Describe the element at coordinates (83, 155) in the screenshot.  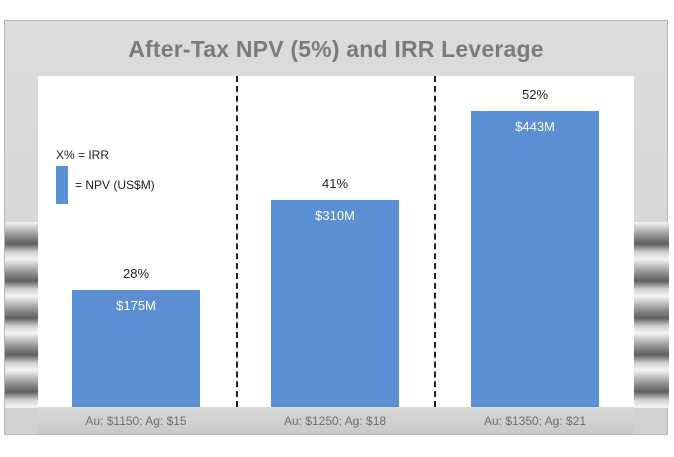
I see `legend-irr-entry: X% = IRR` at that location.